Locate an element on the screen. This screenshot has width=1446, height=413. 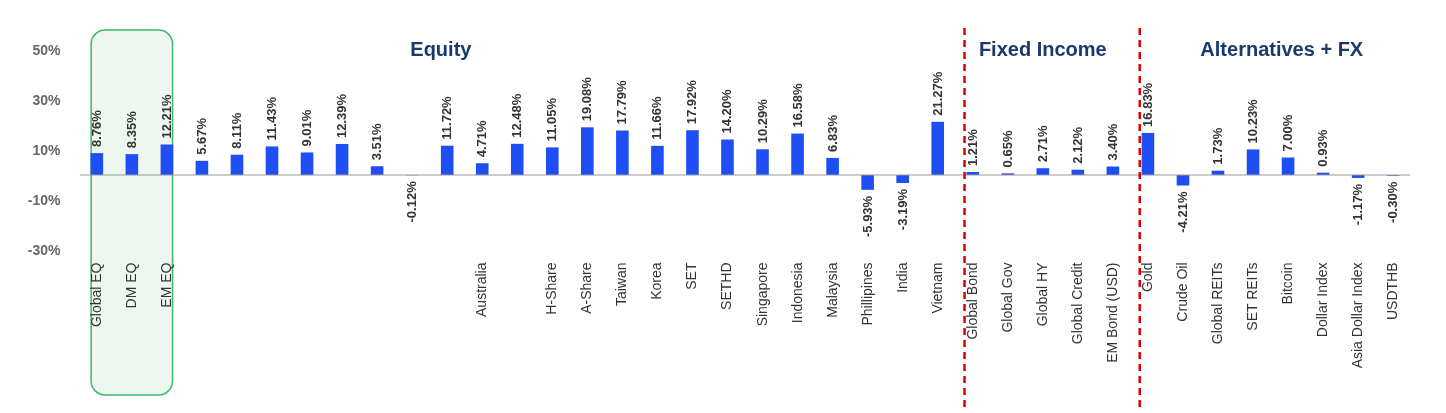
data-label: 3.40% is located at coordinates (1112, 142).